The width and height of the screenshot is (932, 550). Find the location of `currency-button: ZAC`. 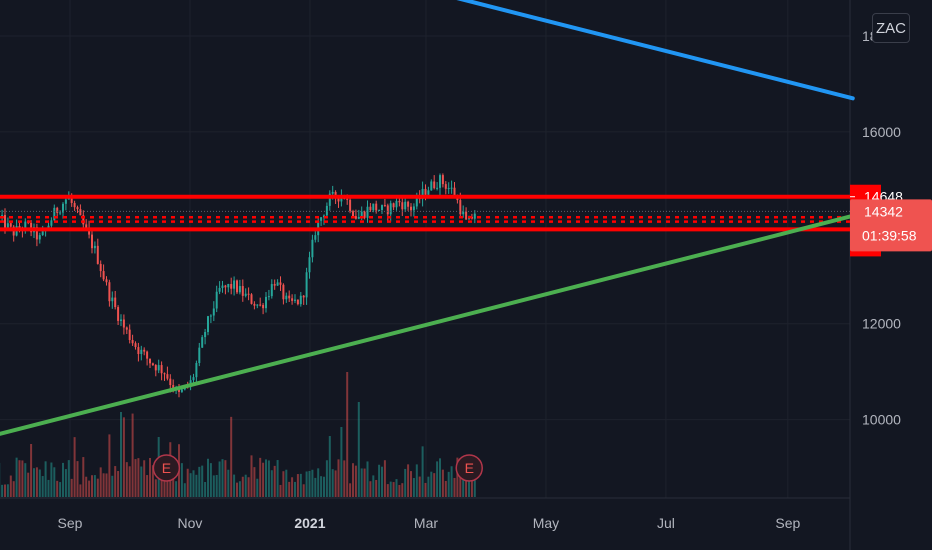

currency-button: ZAC is located at coordinates (891, 28).